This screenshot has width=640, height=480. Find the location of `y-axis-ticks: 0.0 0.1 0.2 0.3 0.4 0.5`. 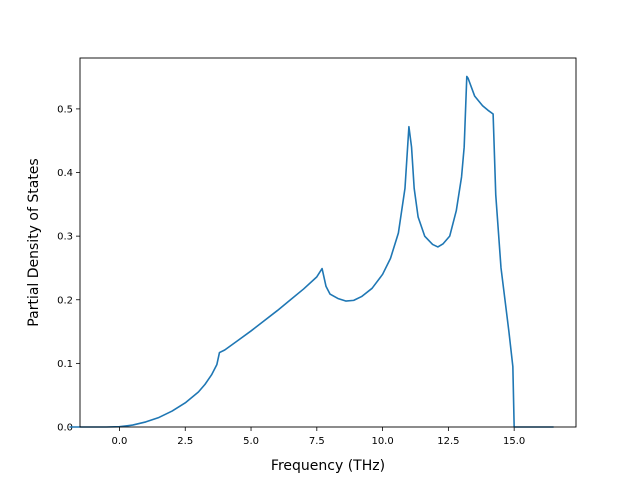

y-axis-ticks: 0.0 0.1 0.2 0.3 0.4 0.5 is located at coordinates (68, 269).